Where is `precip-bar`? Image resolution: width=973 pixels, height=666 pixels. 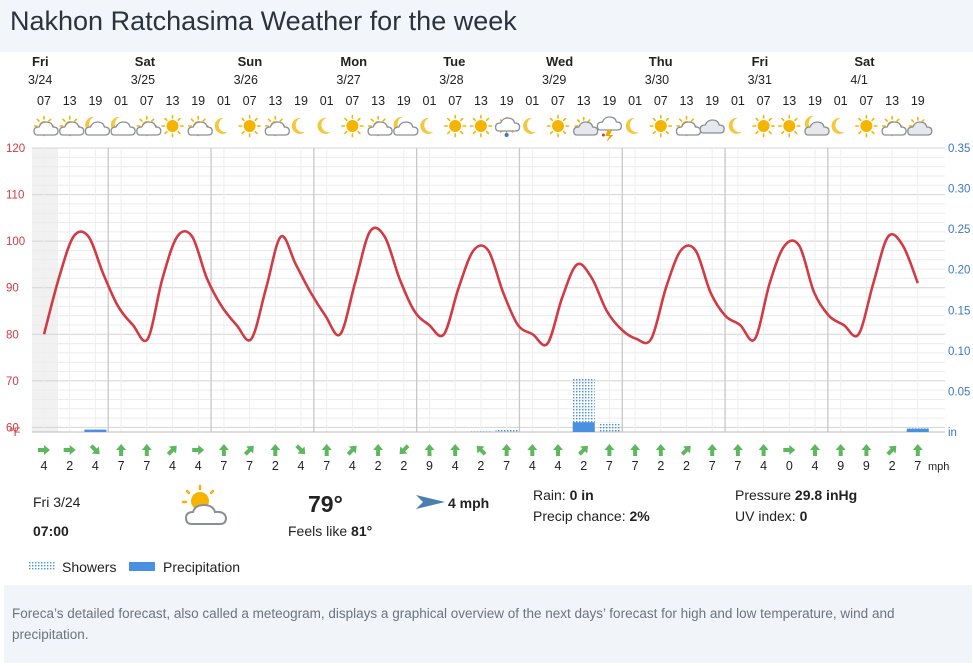 precip-bar is located at coordinates (917, 430).